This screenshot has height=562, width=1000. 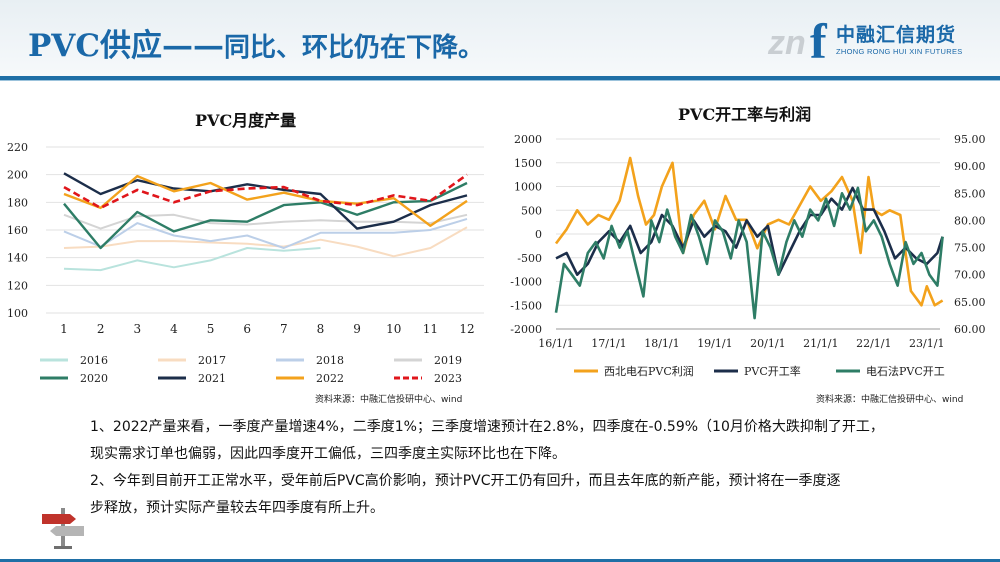 I want to click on chart2-series-line-西北电石PVC利润, so click(x=749, y=231).